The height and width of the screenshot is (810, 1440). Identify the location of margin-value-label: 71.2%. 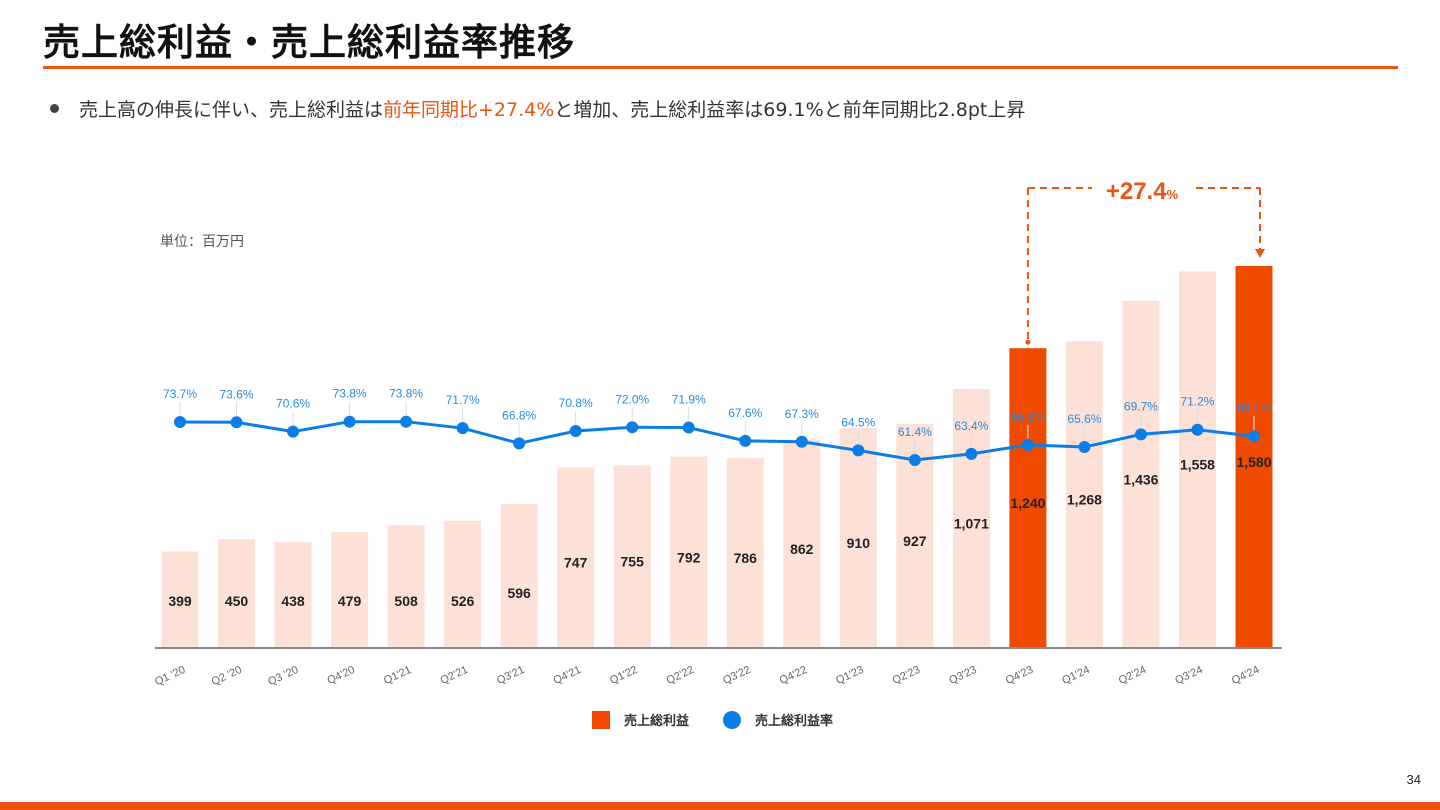
(1197, 402).